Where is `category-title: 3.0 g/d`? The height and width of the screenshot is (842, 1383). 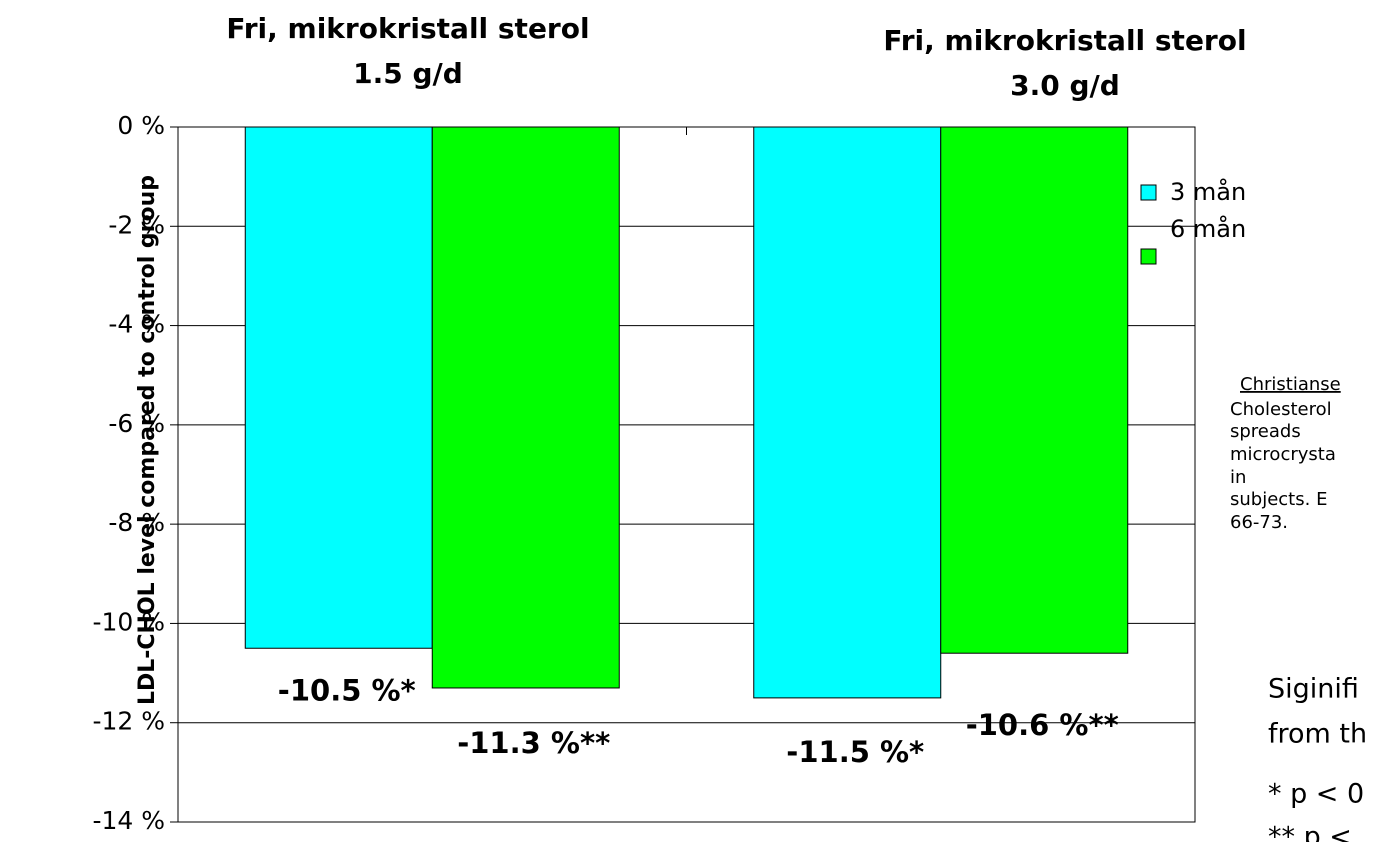 category-title: 3.0 g/d is located at coordinates (1065, 85).